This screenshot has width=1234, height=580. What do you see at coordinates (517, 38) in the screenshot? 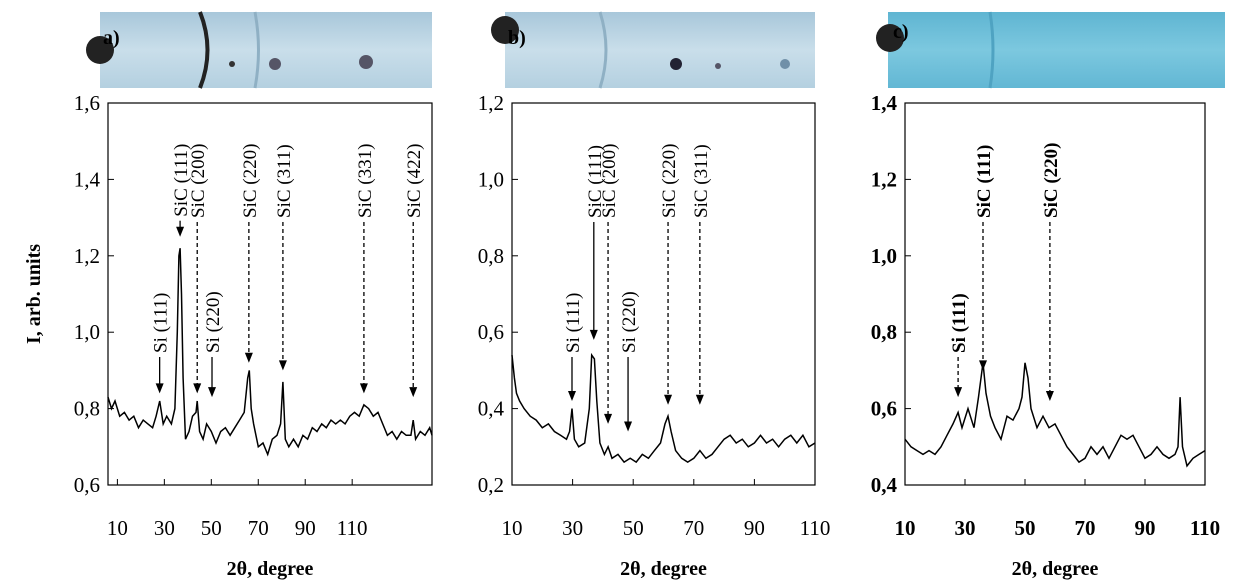
I see `panel-label: b)` at bounding box center [517, 38].